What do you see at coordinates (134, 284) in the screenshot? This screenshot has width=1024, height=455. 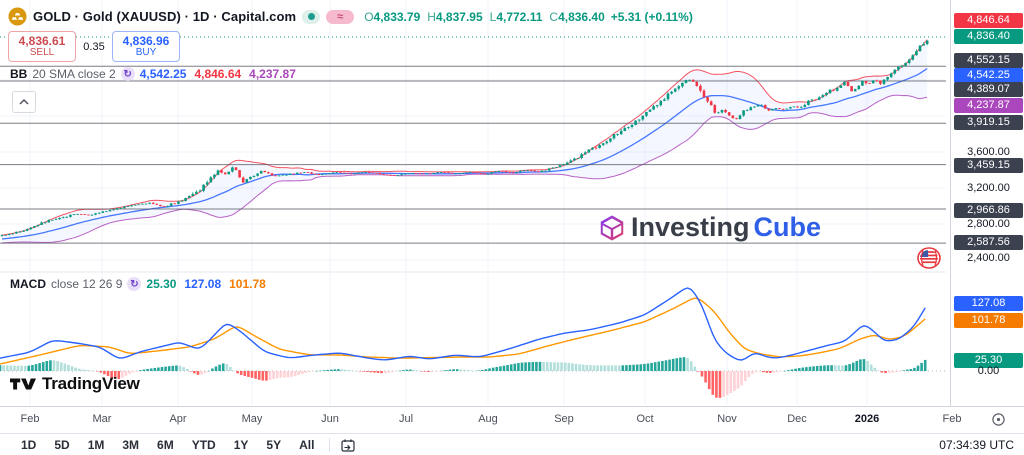 I see `macd-loading-icon: ↻` at bounding box center [134, 284].